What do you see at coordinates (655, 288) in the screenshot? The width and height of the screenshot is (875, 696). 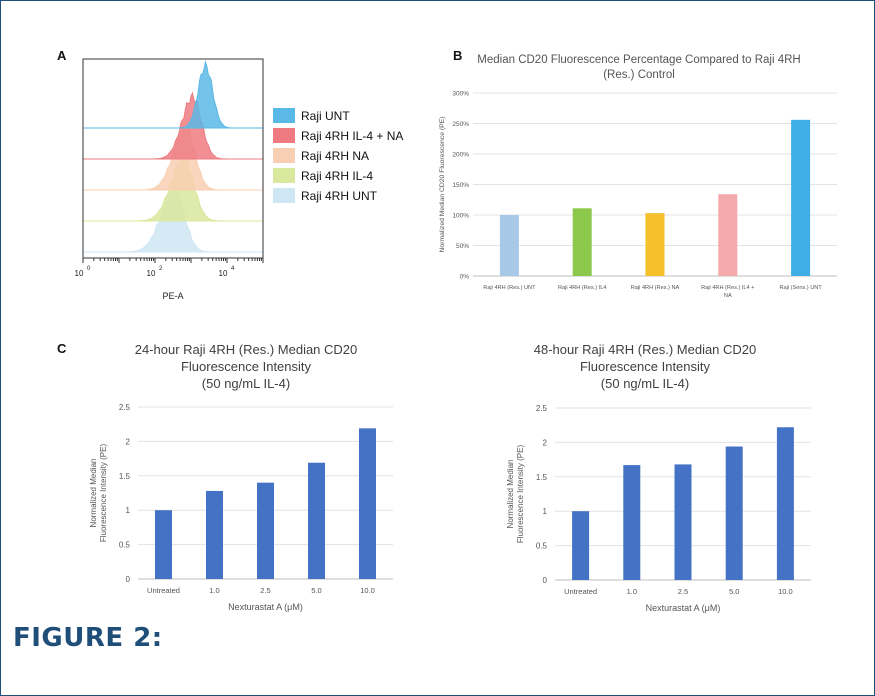 I see `panel-b-x-tick-label: Raji 4RH (Res.) NA` at bounding box center [655, 288].